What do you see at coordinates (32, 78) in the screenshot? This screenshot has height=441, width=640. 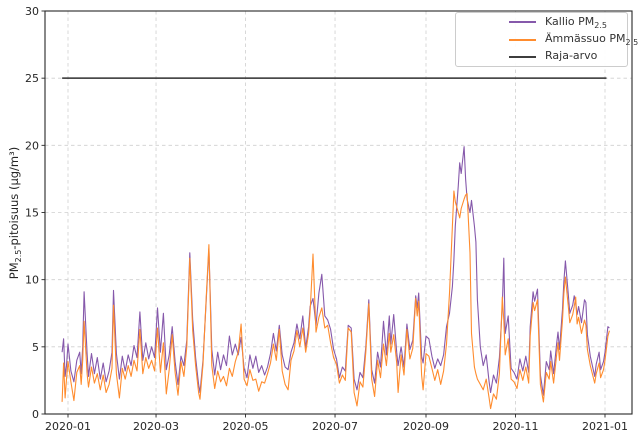 I see `y-tick-label: 25` at bounding box center [32, 78].